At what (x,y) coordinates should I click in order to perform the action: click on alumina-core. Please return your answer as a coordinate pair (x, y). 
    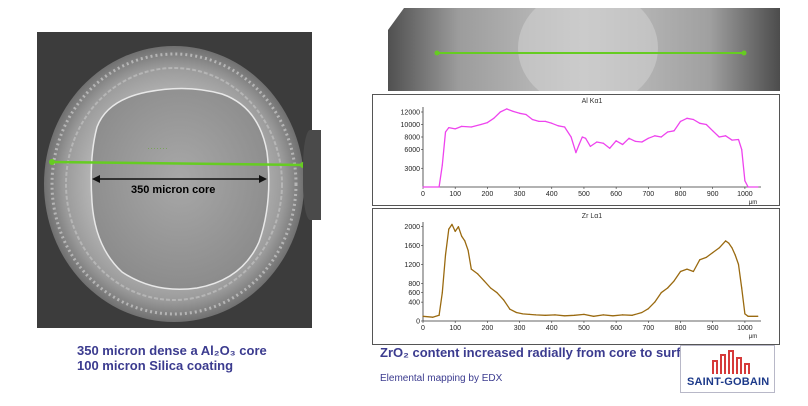
    Looking at the image, I should click on (180, 189).